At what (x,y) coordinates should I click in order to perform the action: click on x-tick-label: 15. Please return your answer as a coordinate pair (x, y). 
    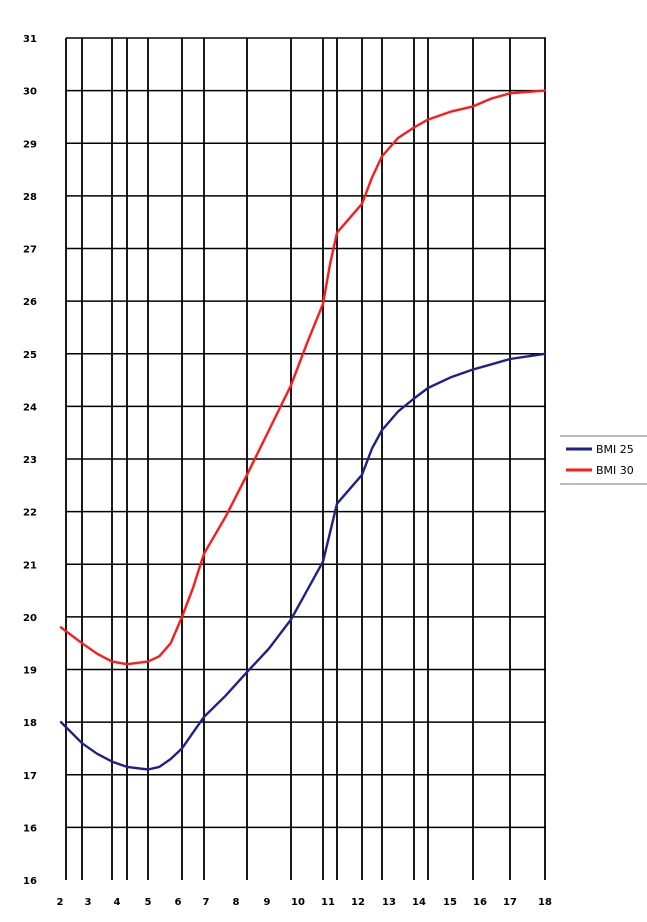
    Looking at the image, I should click on (450, 902).